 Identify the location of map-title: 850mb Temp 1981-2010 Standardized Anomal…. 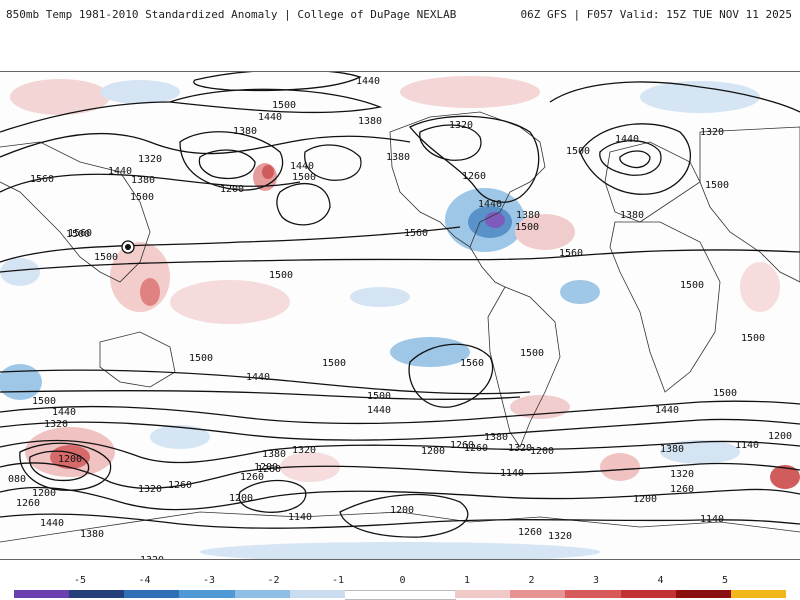
(231, 14).